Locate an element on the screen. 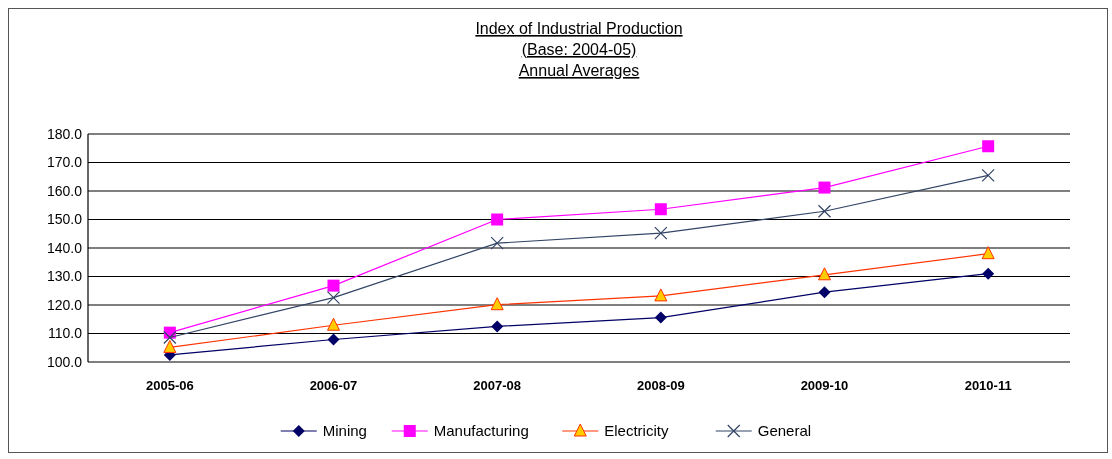 This screenshot has height=459, width=1112. y-tick-label: 100.0 is located at coordinates (64, 361).